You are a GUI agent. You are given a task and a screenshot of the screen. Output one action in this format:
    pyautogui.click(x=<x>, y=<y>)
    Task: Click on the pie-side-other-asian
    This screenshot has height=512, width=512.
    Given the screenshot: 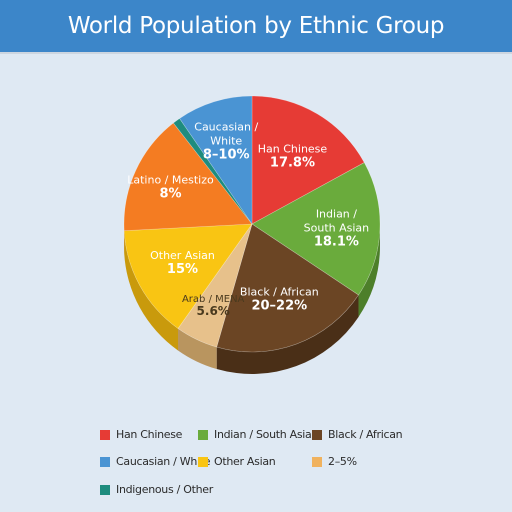 What is the action you would take?
    pyautogui.click(x=151, y=290)
    